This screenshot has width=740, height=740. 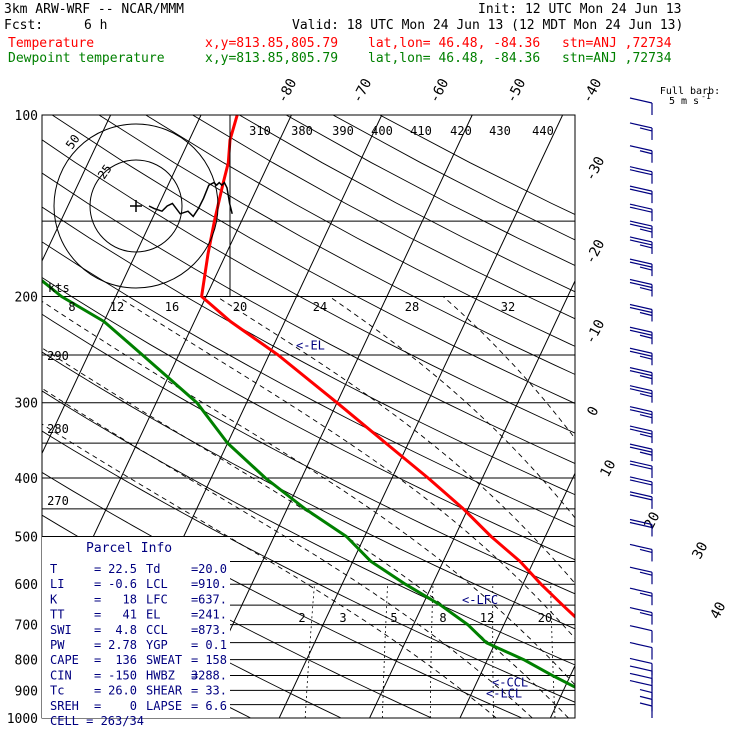 I want to click on moist-adiabat, so click(x=508, y=368).